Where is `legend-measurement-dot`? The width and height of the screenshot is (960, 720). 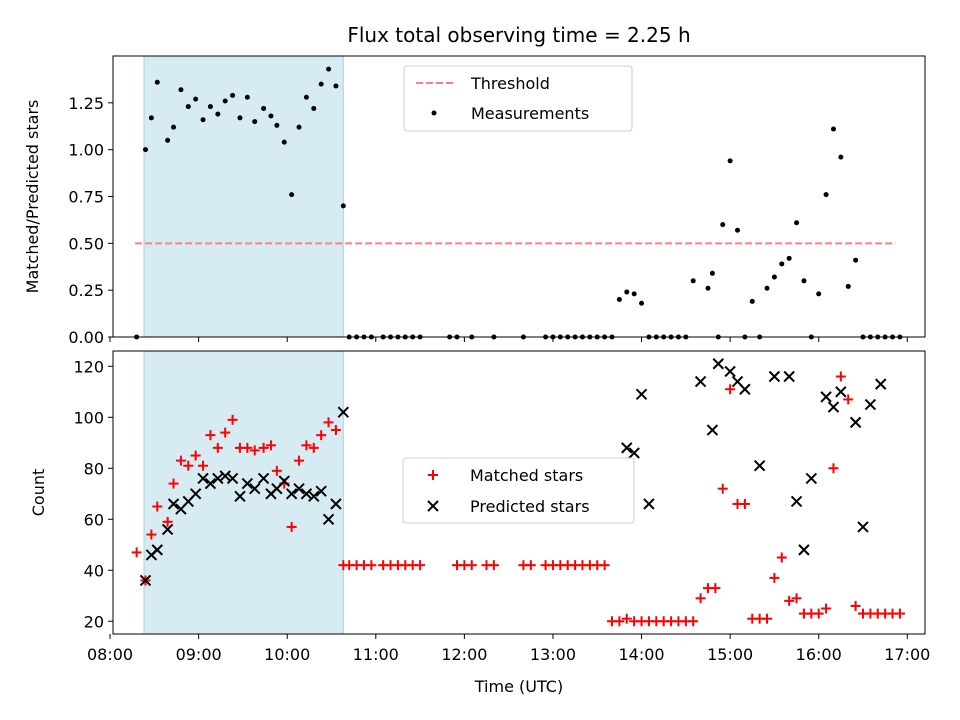
legend-measurement-dot is located at coordinates (434, 113).